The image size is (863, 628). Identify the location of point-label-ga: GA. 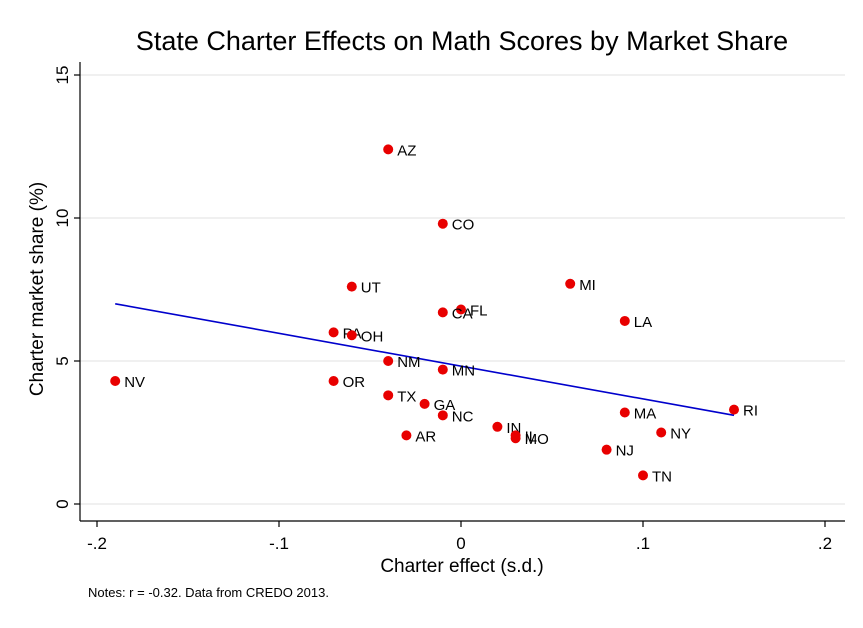
(445, 405).